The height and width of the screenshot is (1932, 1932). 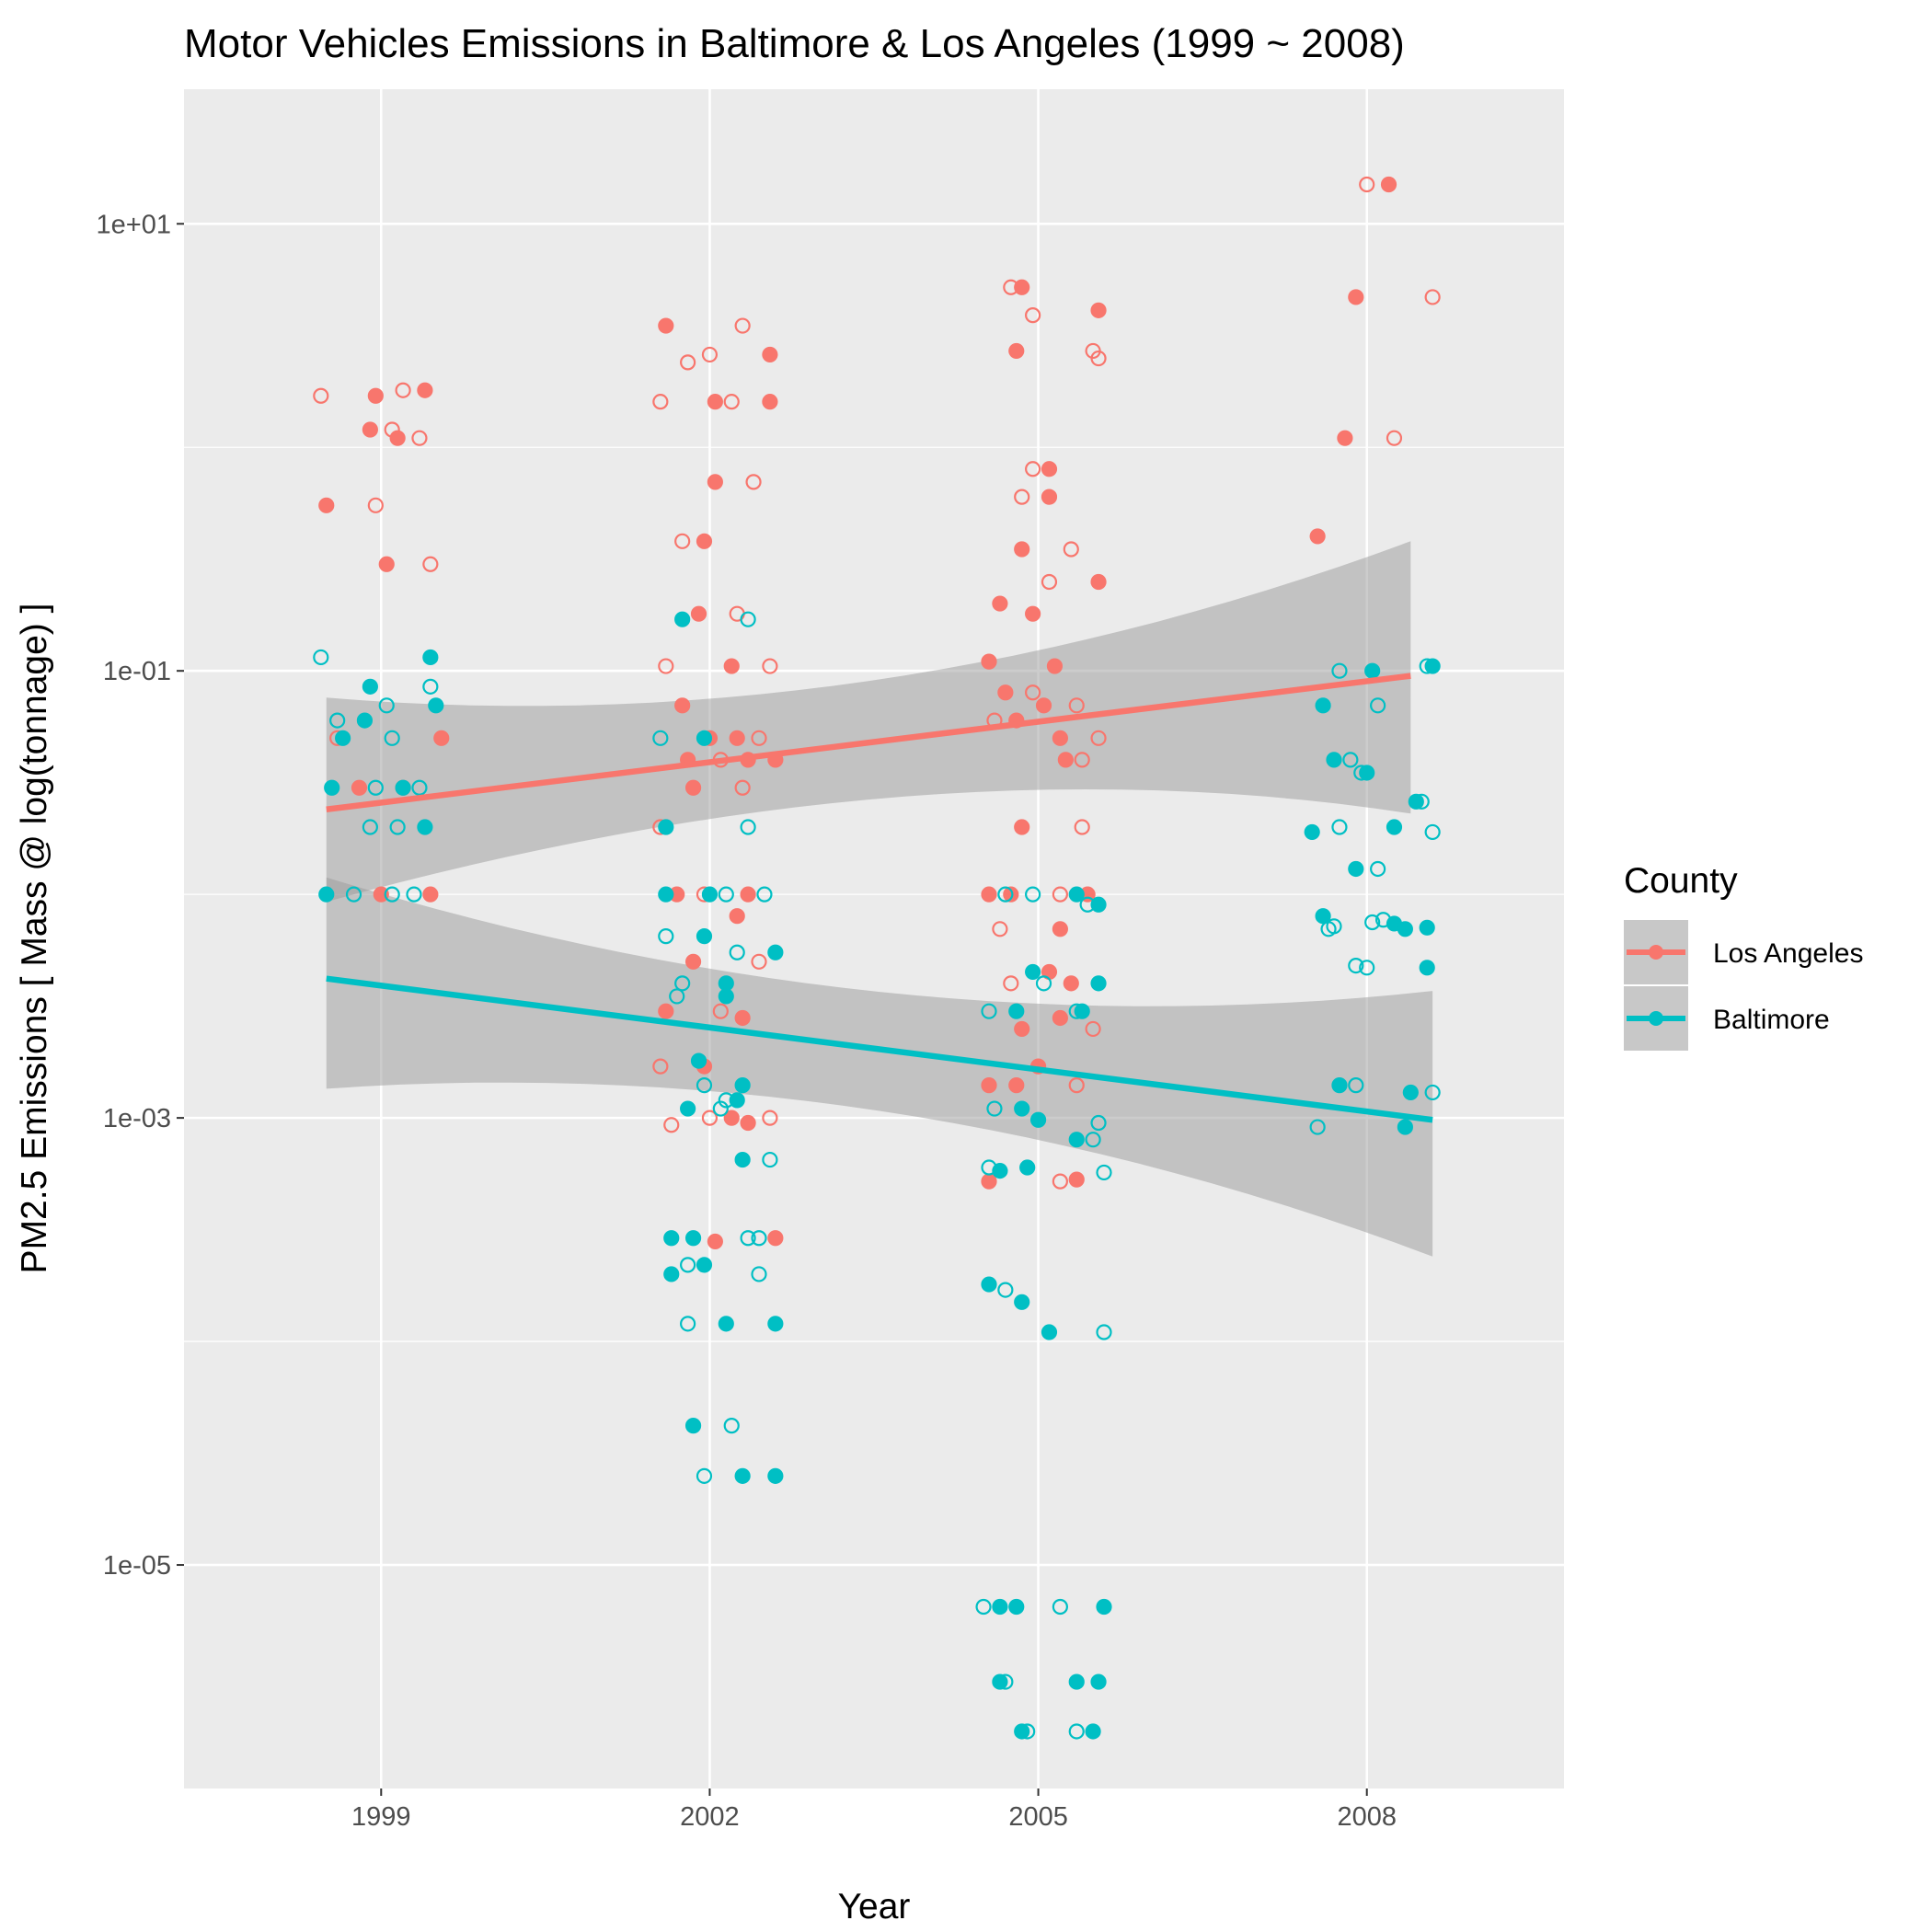 I want to click on y-axis-title: PM2.5 Emissions [ Mass @ log(tonnage) ], so click(x=34, y=939).